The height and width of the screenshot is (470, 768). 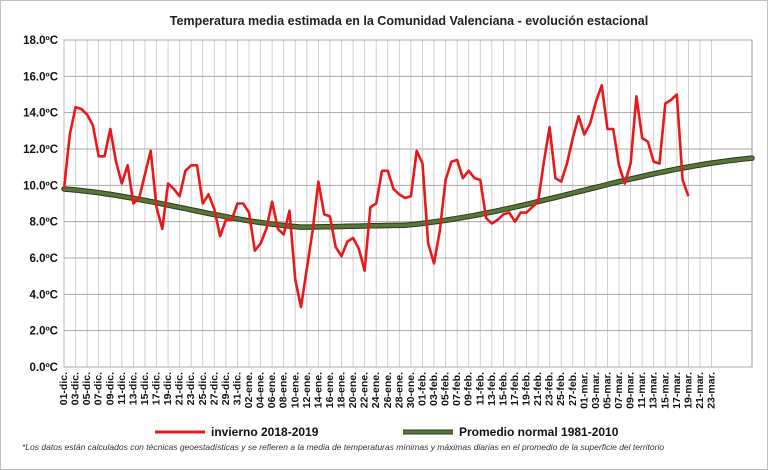 I want to click on x-tick-label: 03-dic., so click(x=76, y=388).